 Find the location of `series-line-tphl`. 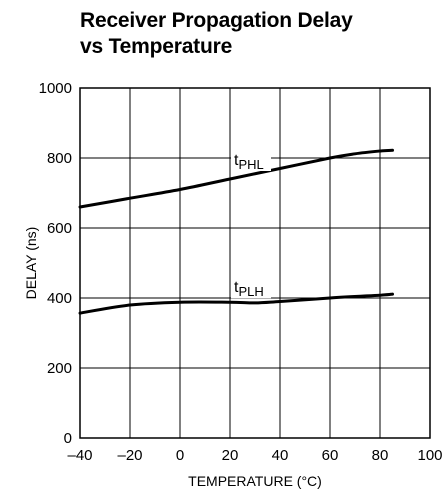

series-line-tphl is located at coordinates (236, 178).